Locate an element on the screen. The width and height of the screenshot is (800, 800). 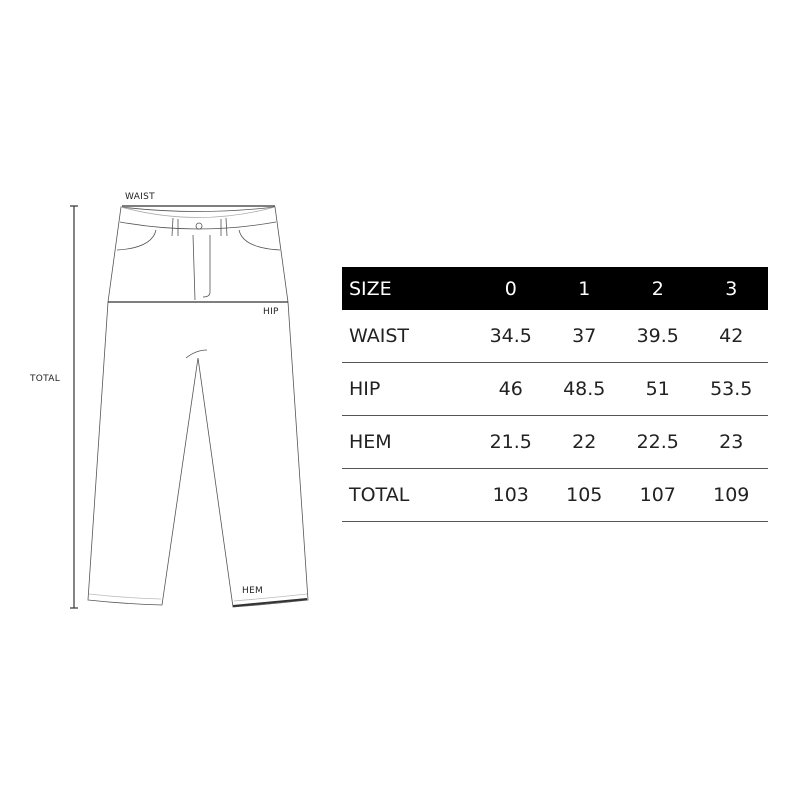
button-icon is located at coordinates (199, 226).